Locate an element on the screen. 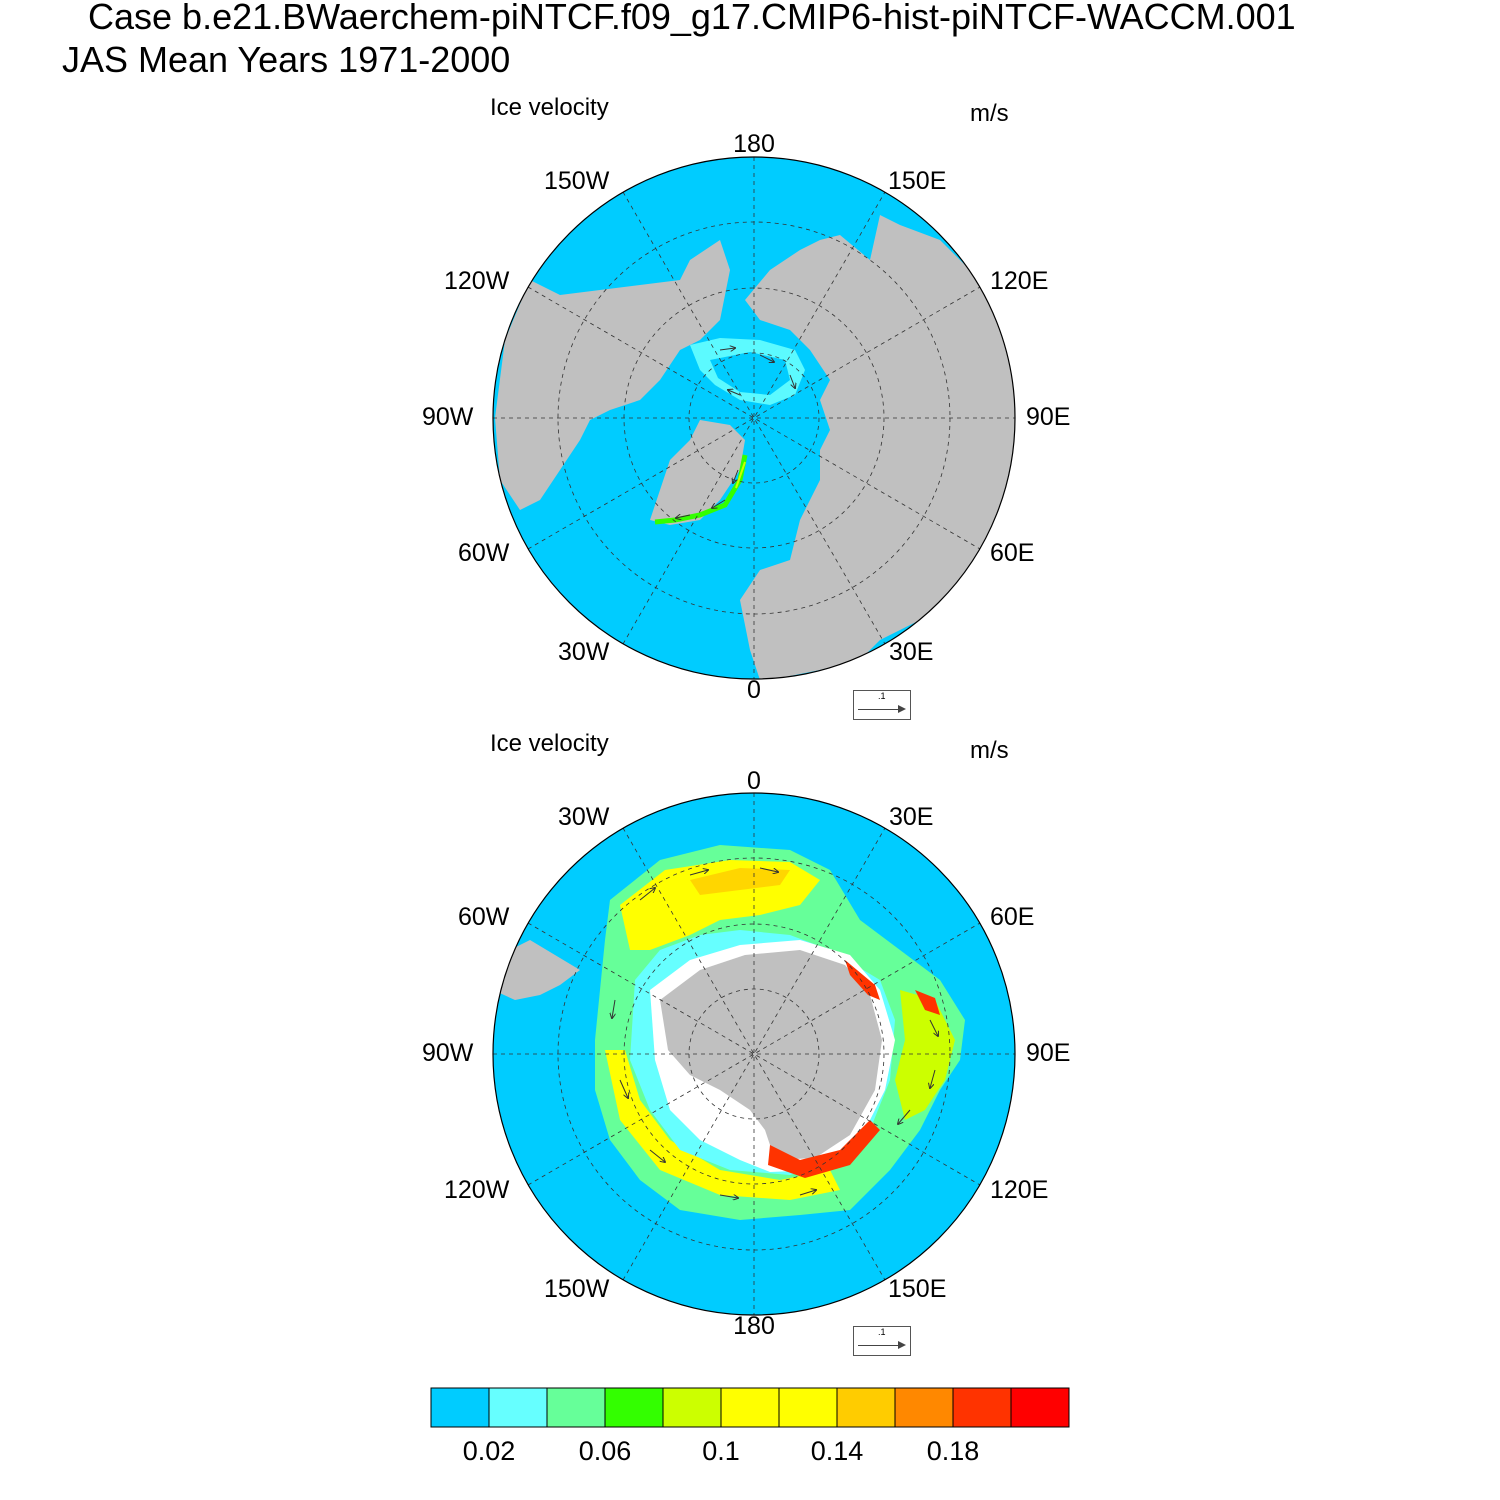 The height and width of the screenshot is (1500, 1500). south-lon-label: 60W is located at coordinates (484, 917).